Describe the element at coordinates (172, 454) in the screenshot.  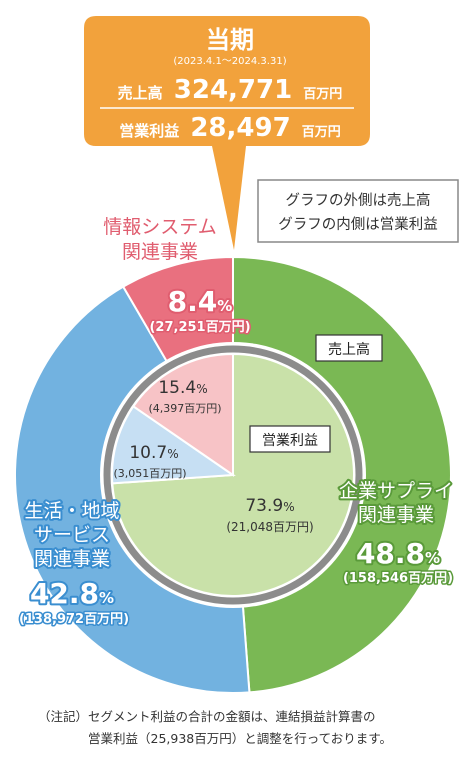
I see `lifestyle-profit-pct-sign: %` at that location.